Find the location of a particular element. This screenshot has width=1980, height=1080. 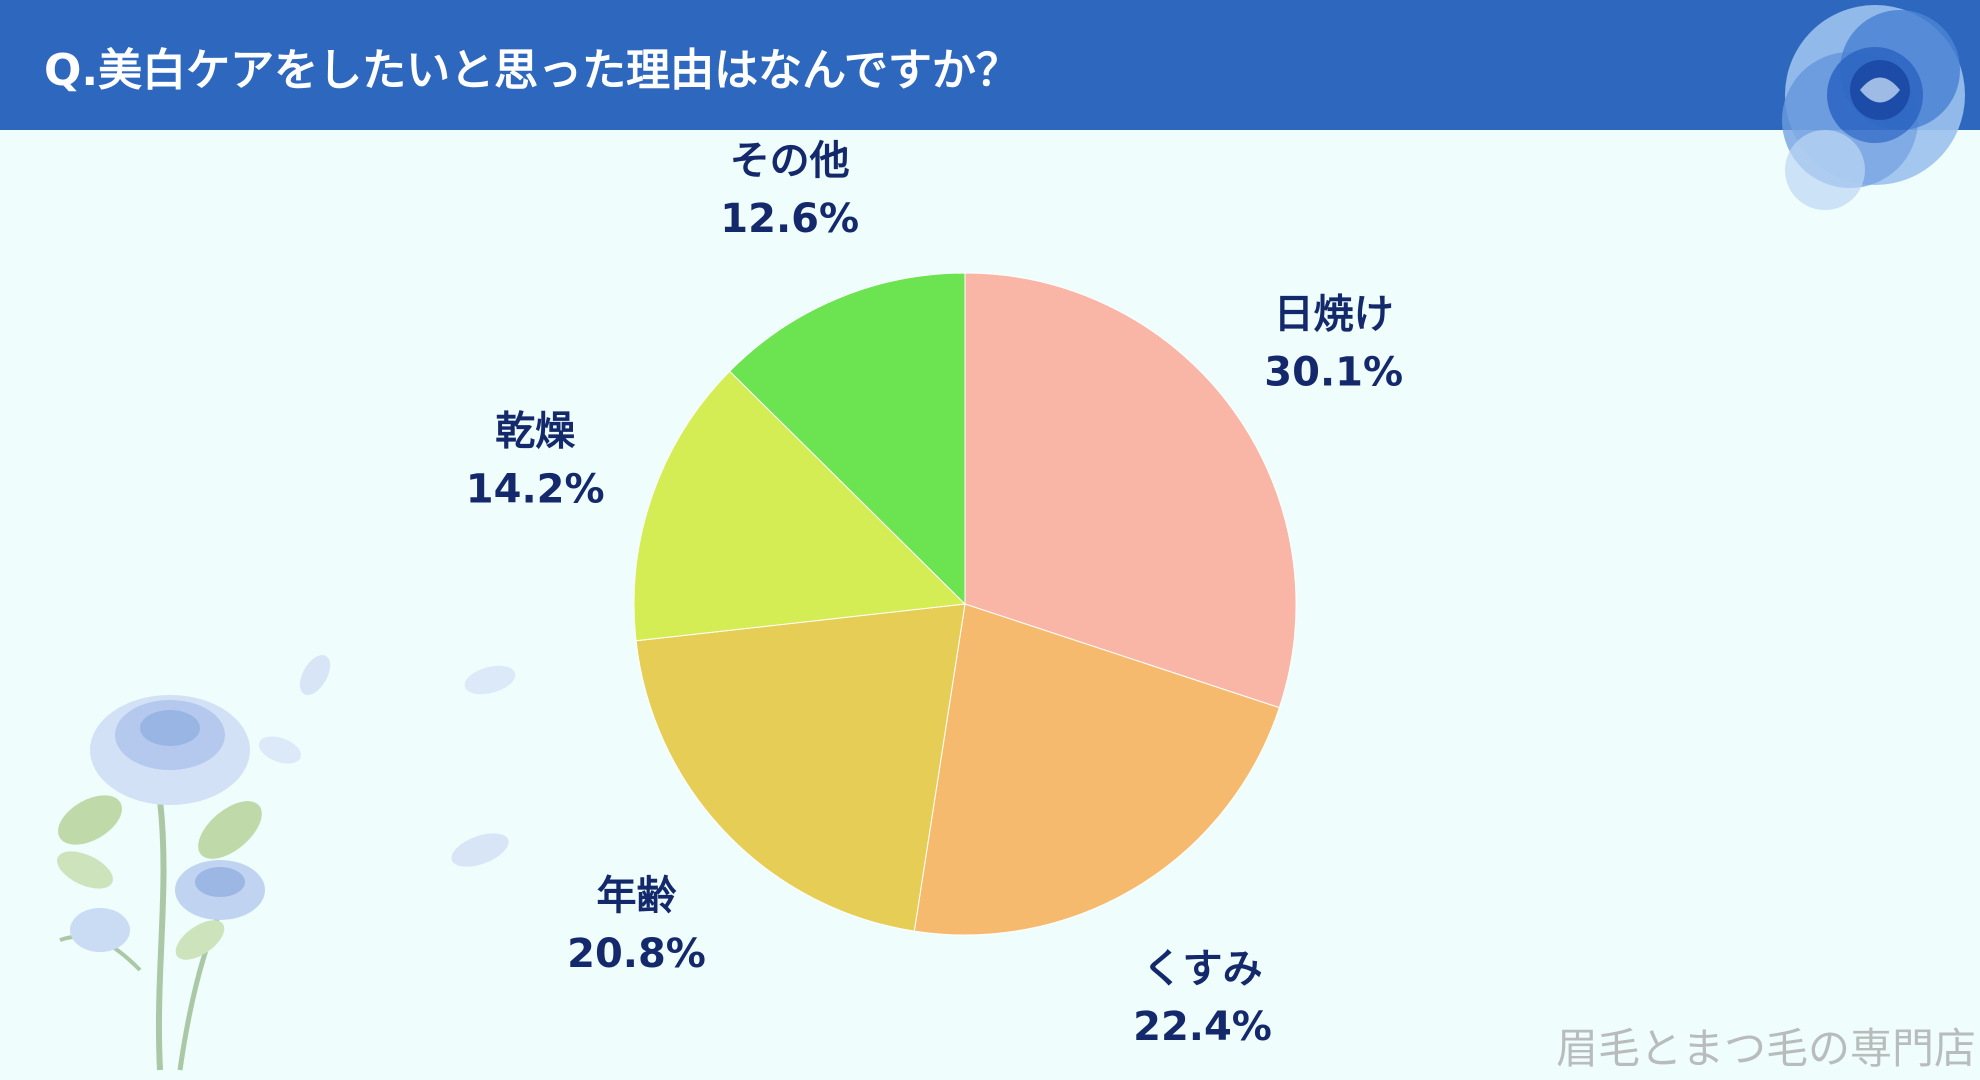

slice-value-label-1: 22.4% is located at coordinates (1202, 1027).